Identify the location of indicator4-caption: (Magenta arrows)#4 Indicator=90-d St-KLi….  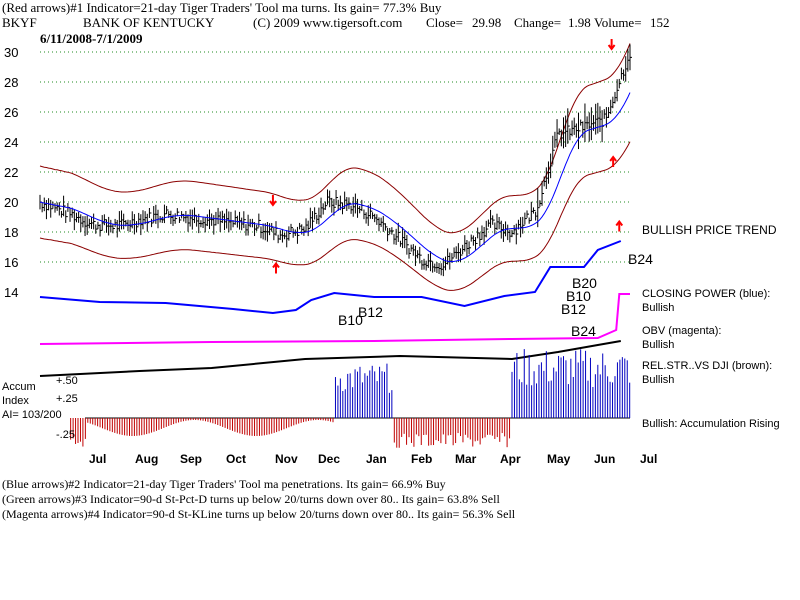
(259, 514).